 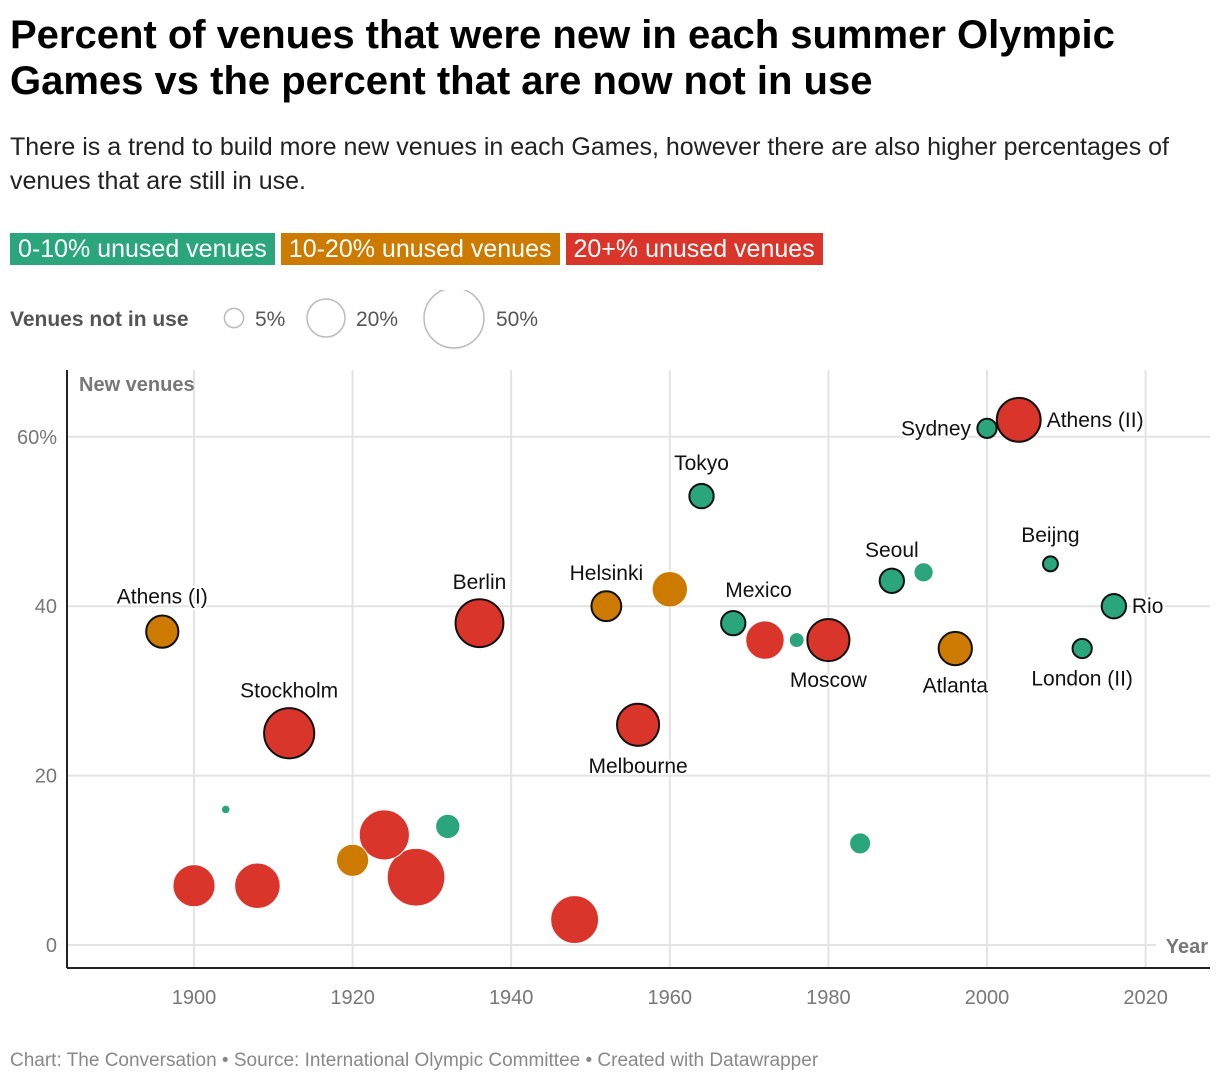 I want to click on data-point-2016, so click(x=1114, y=606).